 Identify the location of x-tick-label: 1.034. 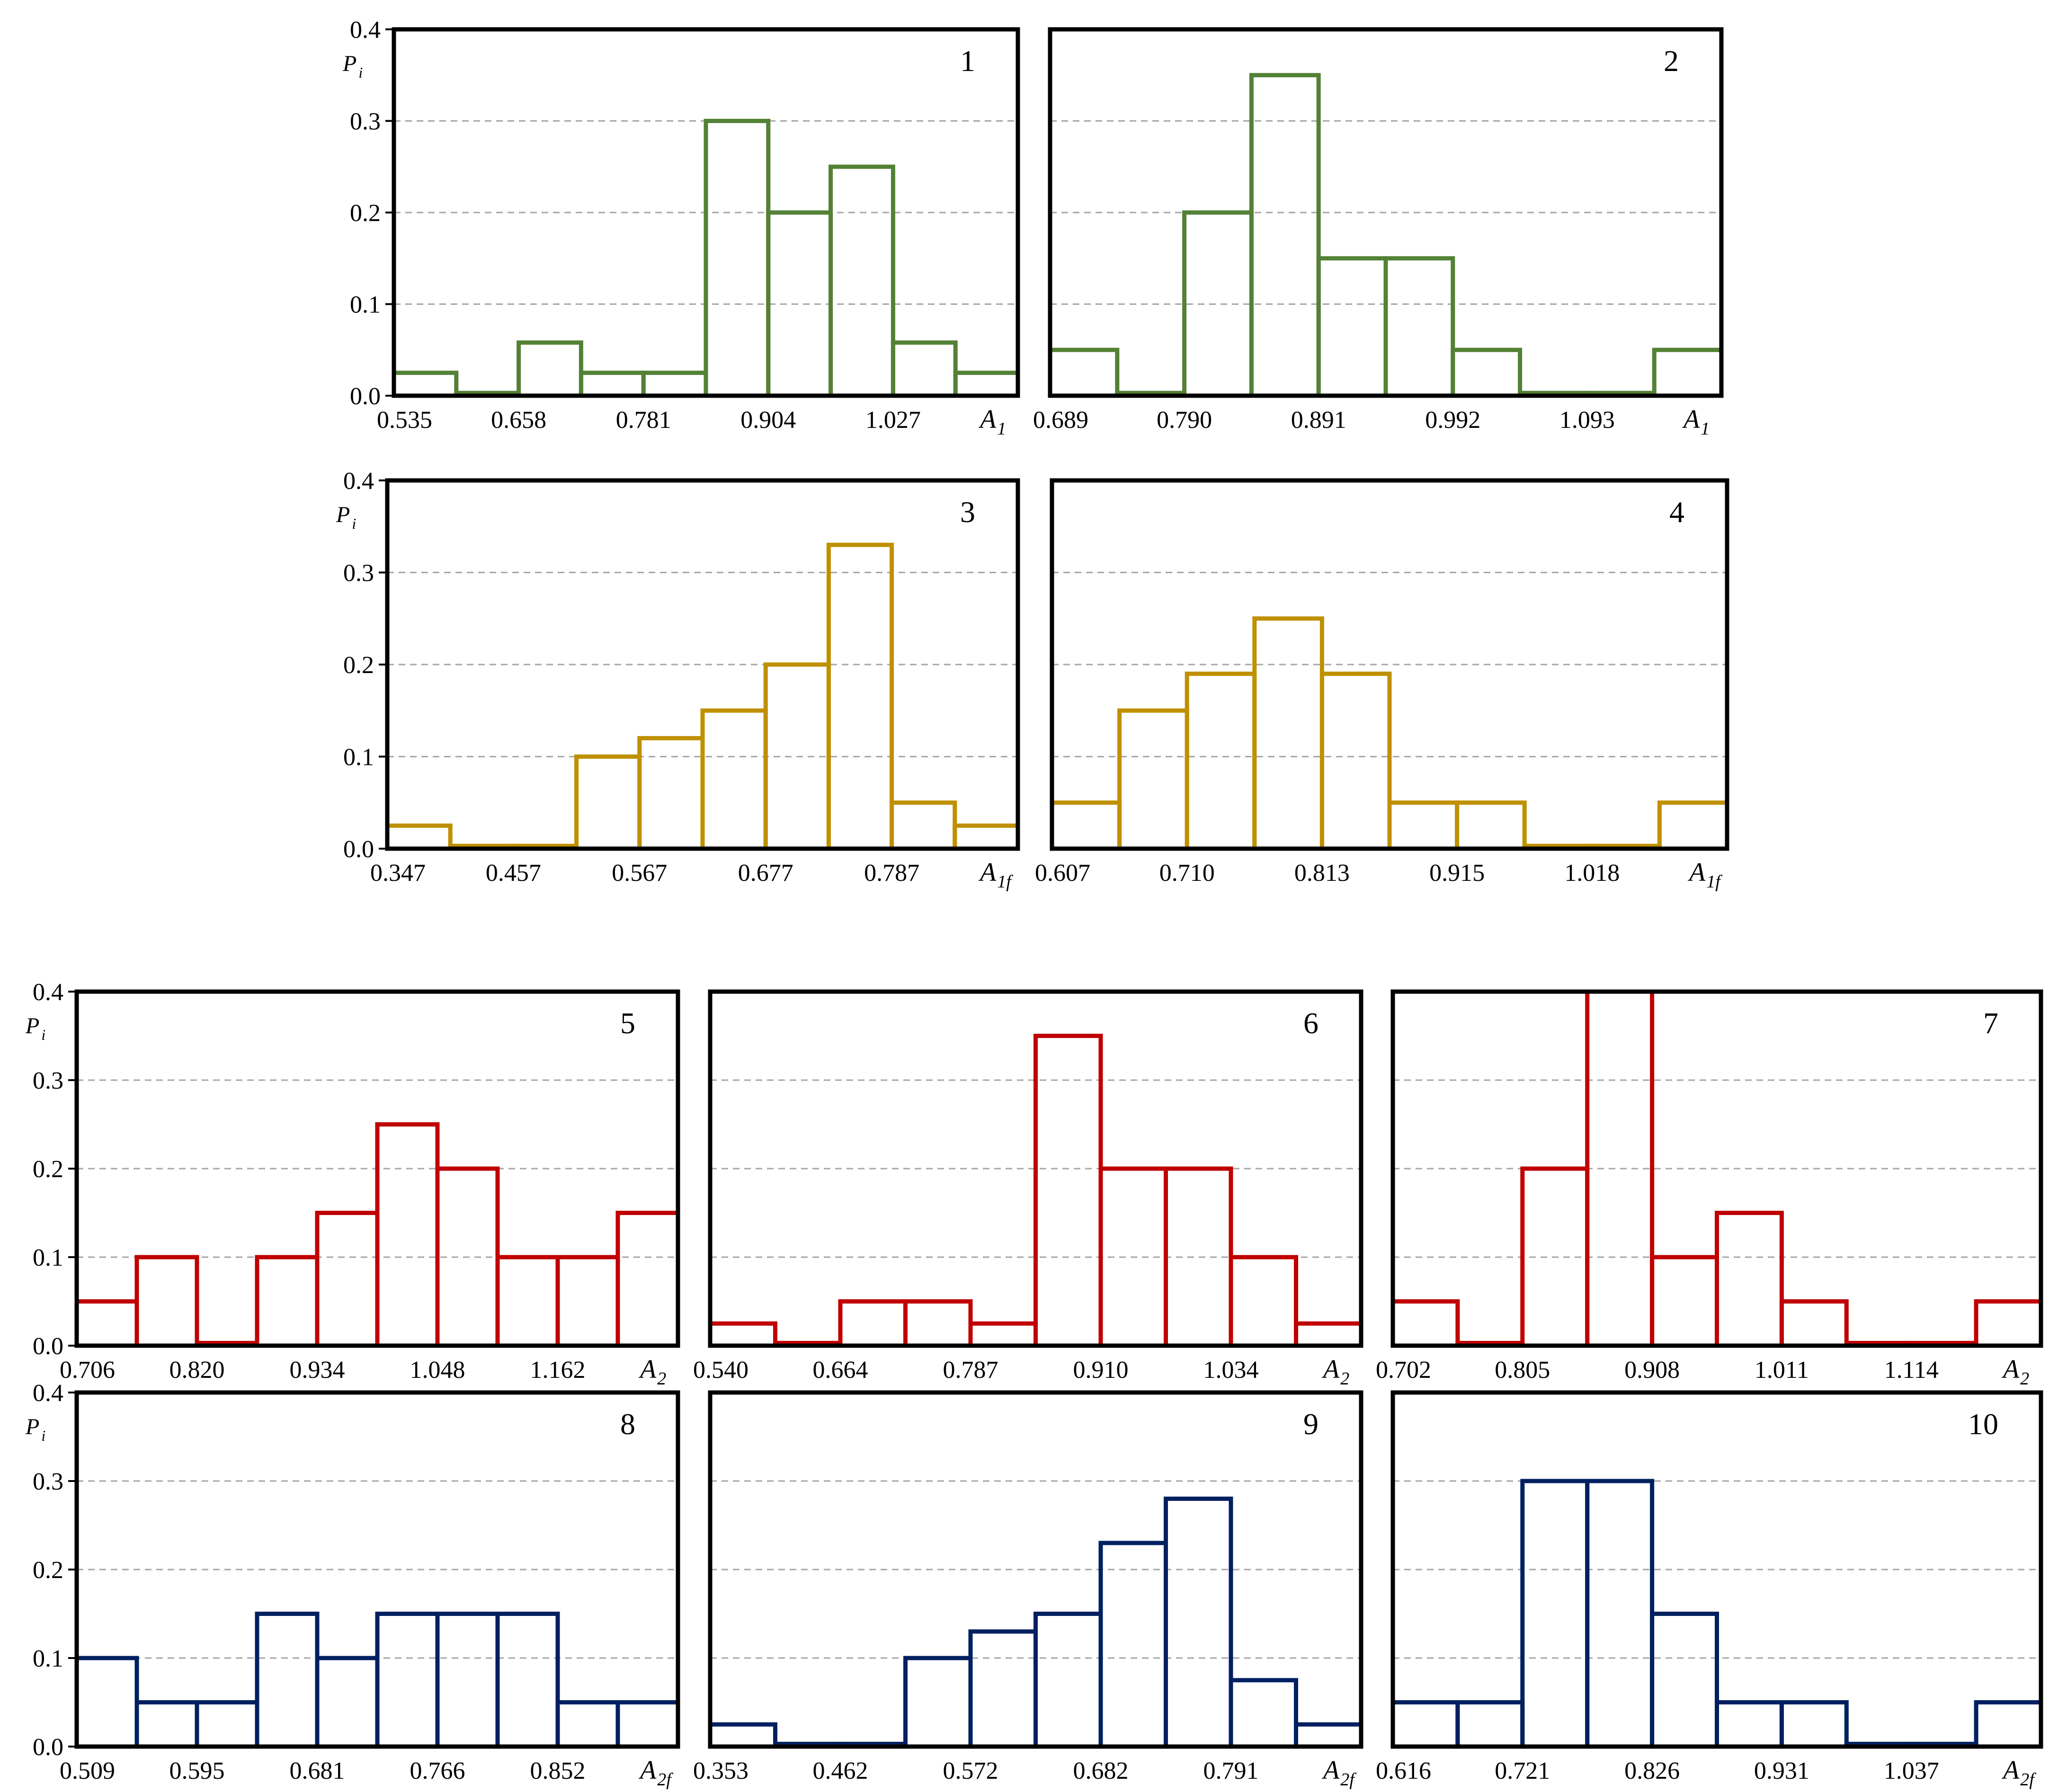
(1231, 1371).